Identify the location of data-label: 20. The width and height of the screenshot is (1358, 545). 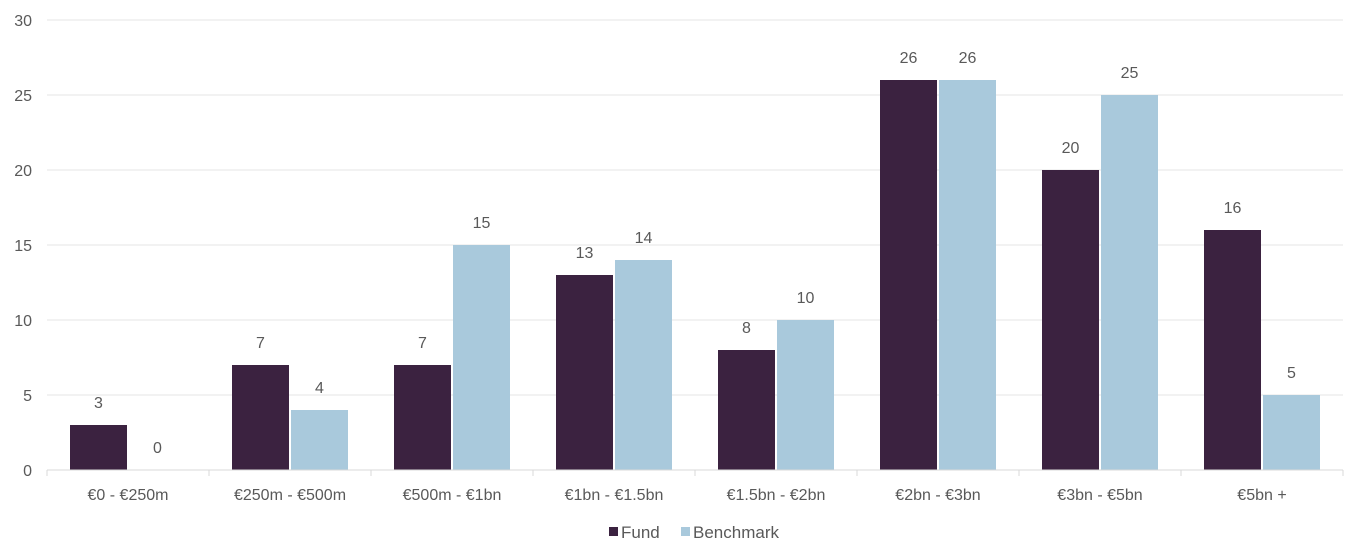
(1071, 148).